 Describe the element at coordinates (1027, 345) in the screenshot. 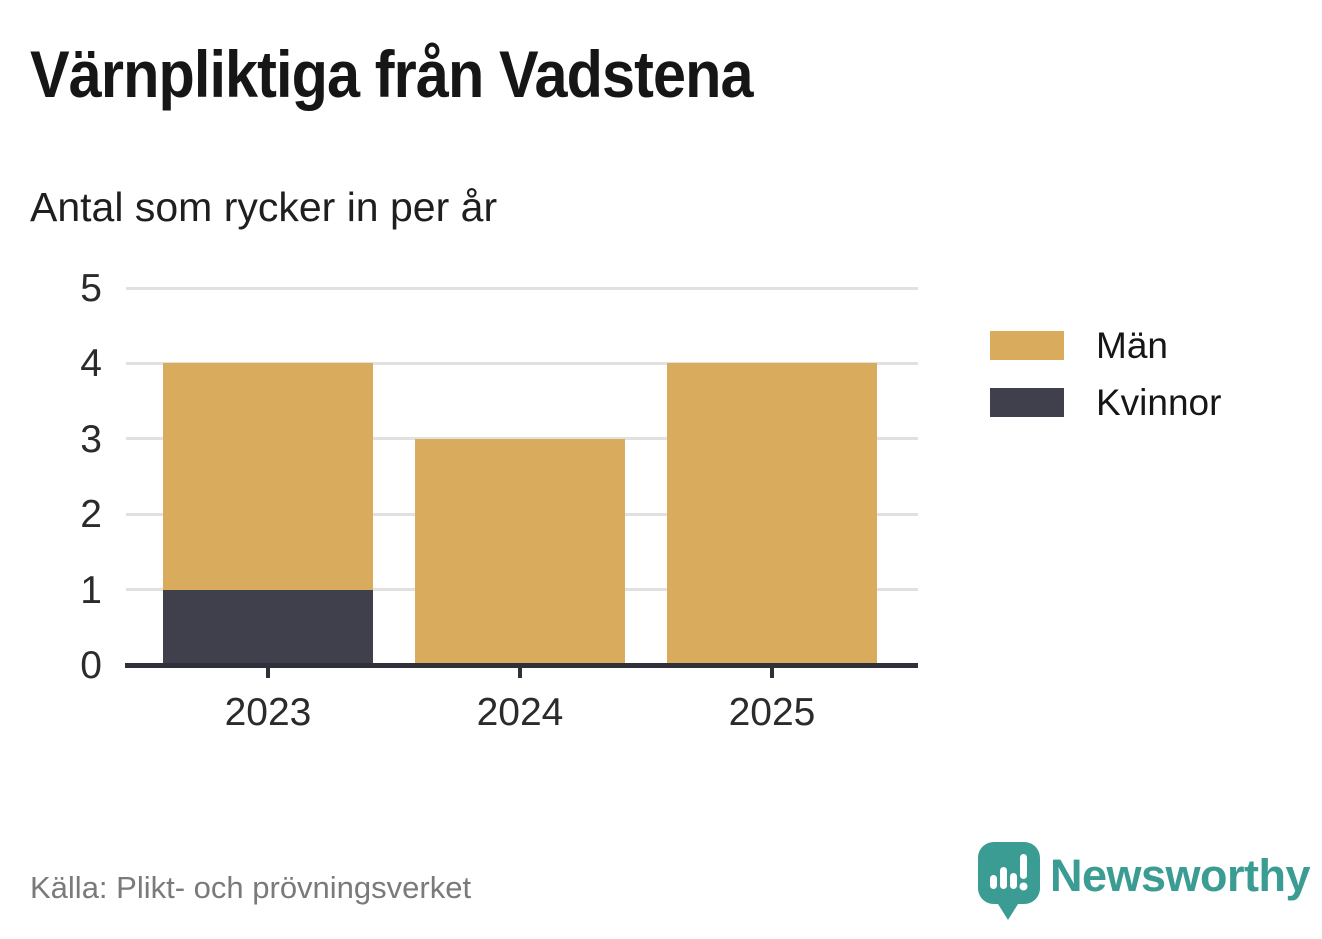

I see `legend-swatch-män` at that location.